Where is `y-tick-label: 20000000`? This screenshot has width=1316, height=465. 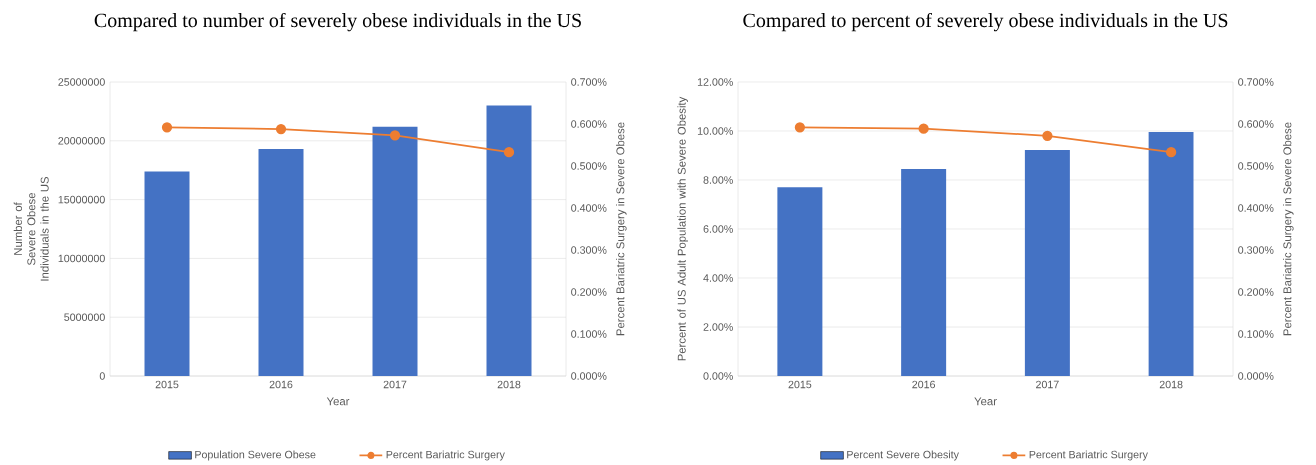
y-tick-label: 20000000 is located at coordinates (81, 141).